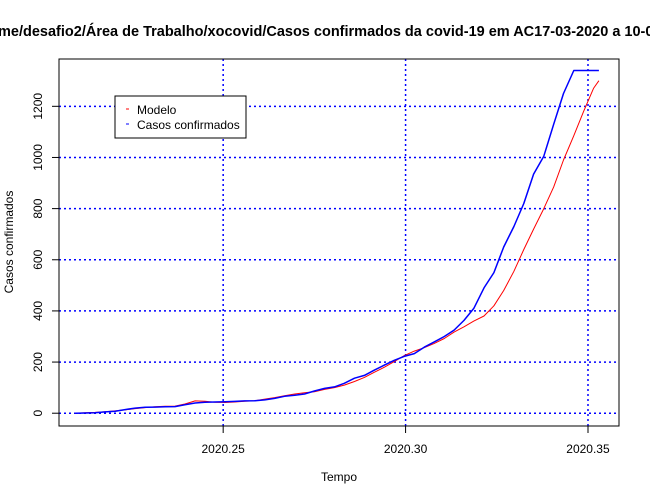 The image size is (650, 500). I want to click on y-tick-label-1: 200, so click(38, 362).